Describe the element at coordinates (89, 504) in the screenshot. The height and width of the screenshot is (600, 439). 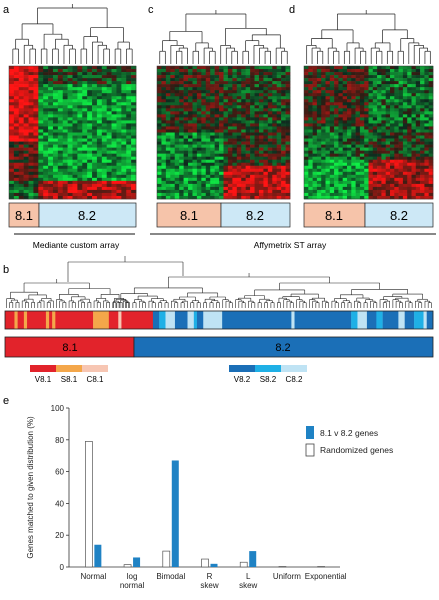
I see `bar-randomized` at that location.